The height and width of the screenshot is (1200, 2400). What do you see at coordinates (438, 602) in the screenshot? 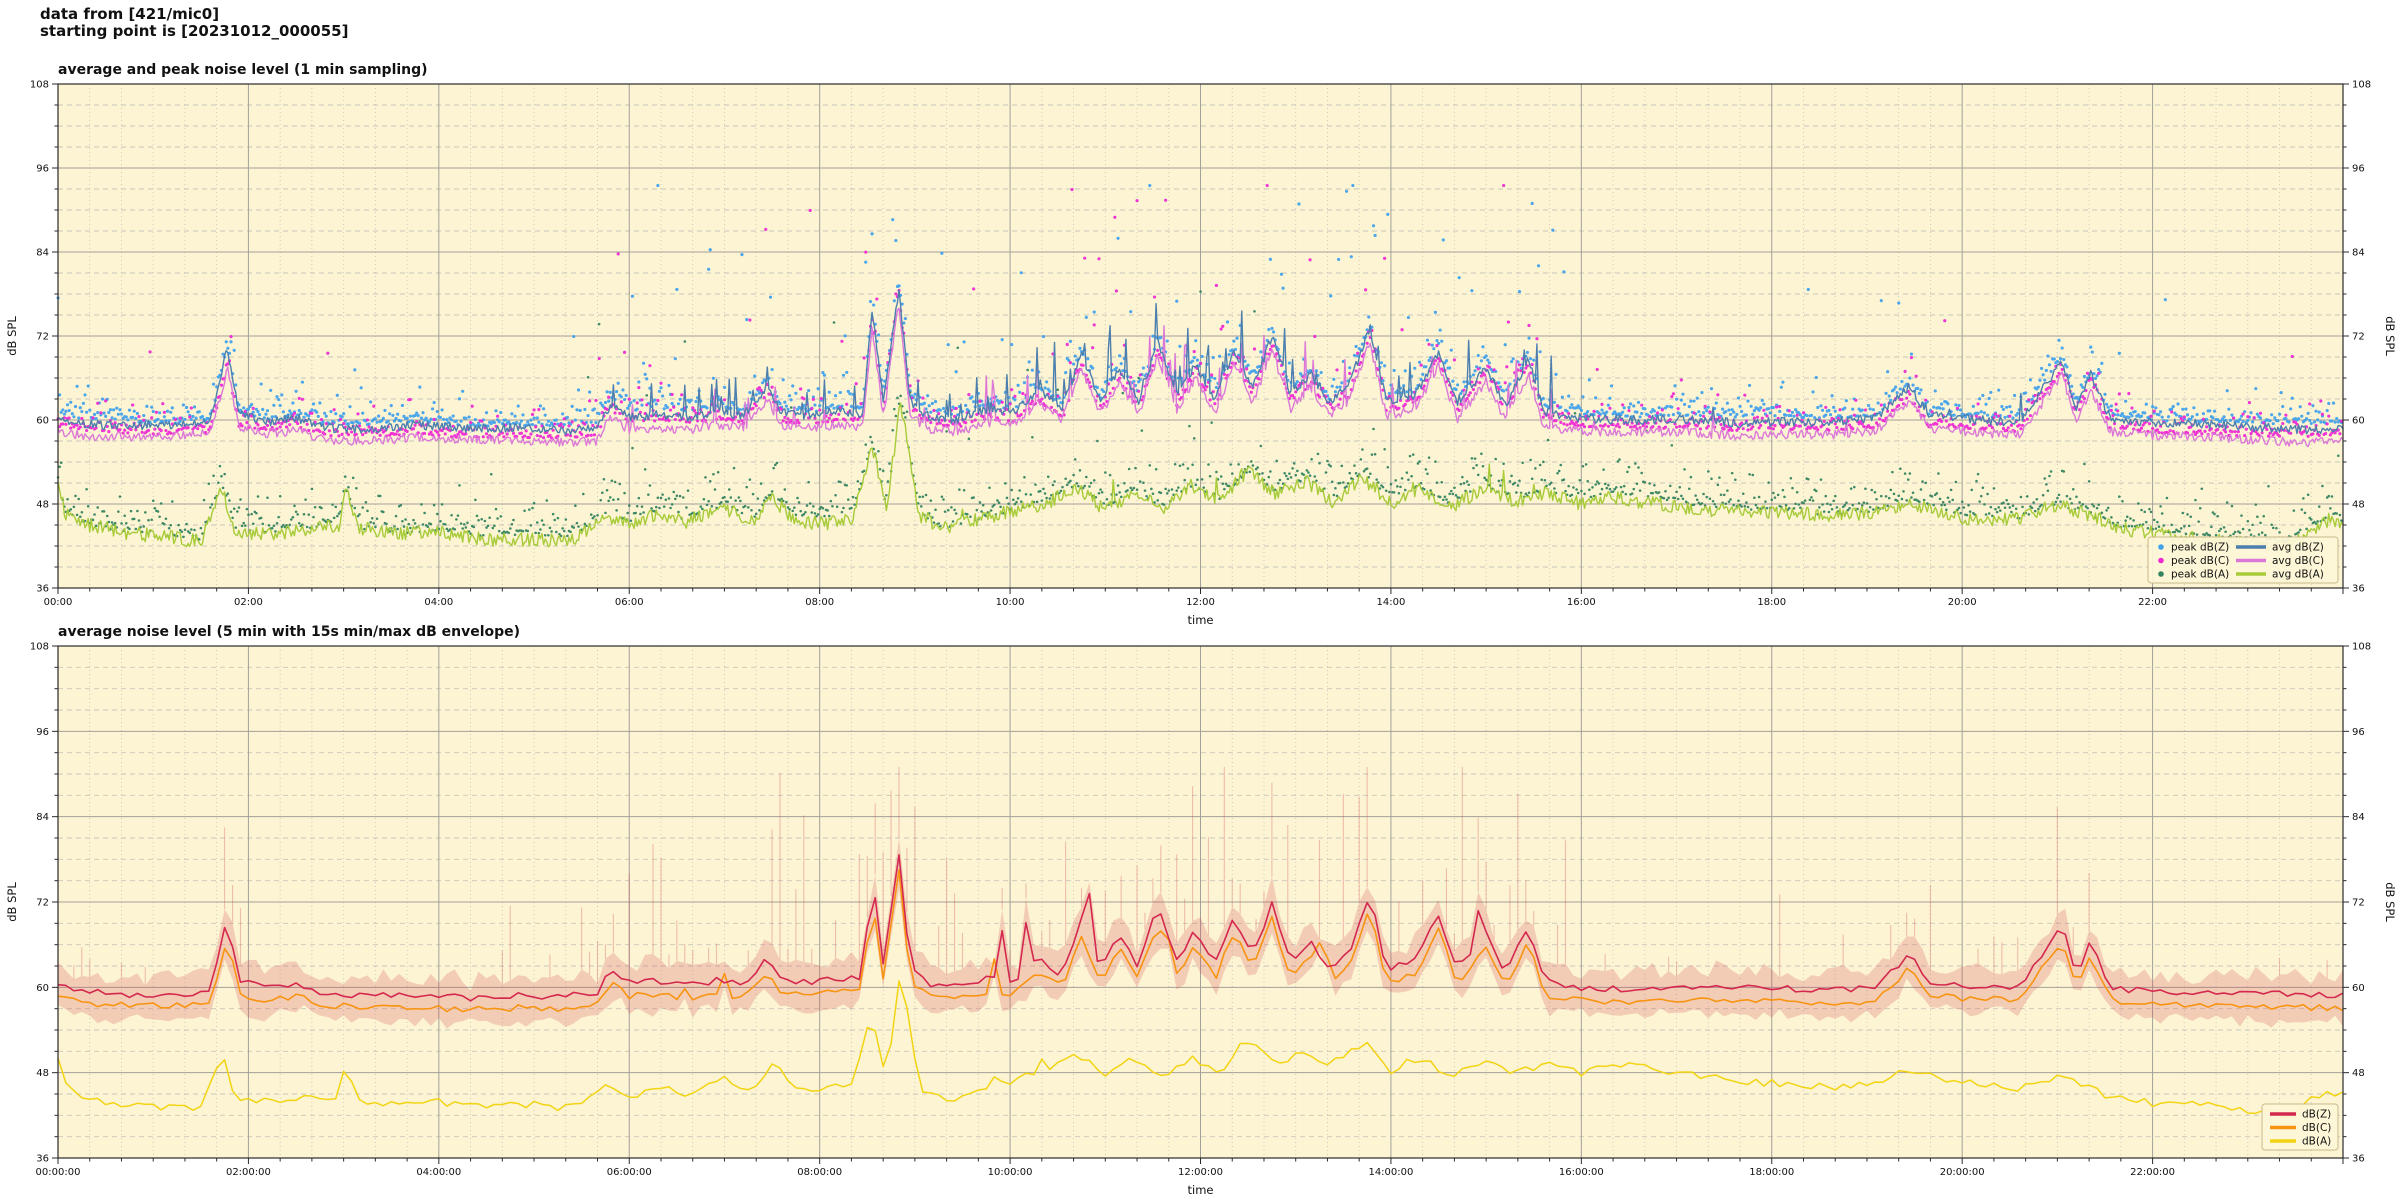
I see `x-tick-label: 04:00` at bounding box center [438, 602].